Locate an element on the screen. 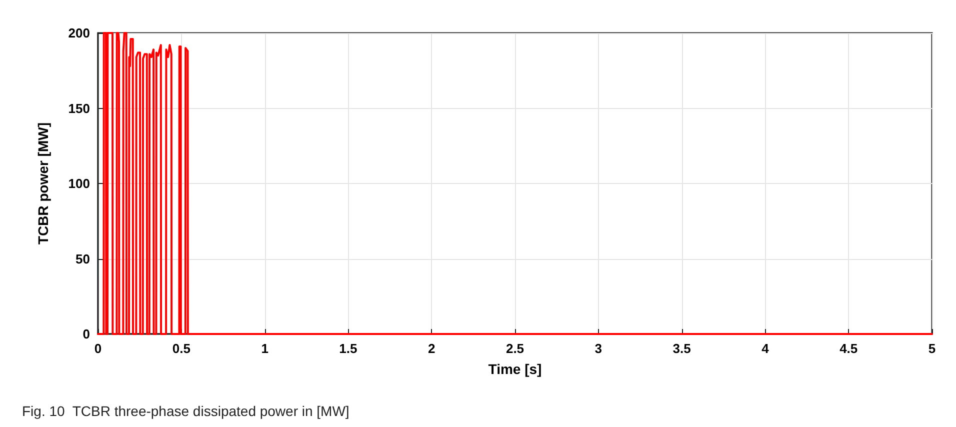 This screenshot has height=427, width=956. y-axis-title: TCBR power [MW] is located at coordinates (43, 183).